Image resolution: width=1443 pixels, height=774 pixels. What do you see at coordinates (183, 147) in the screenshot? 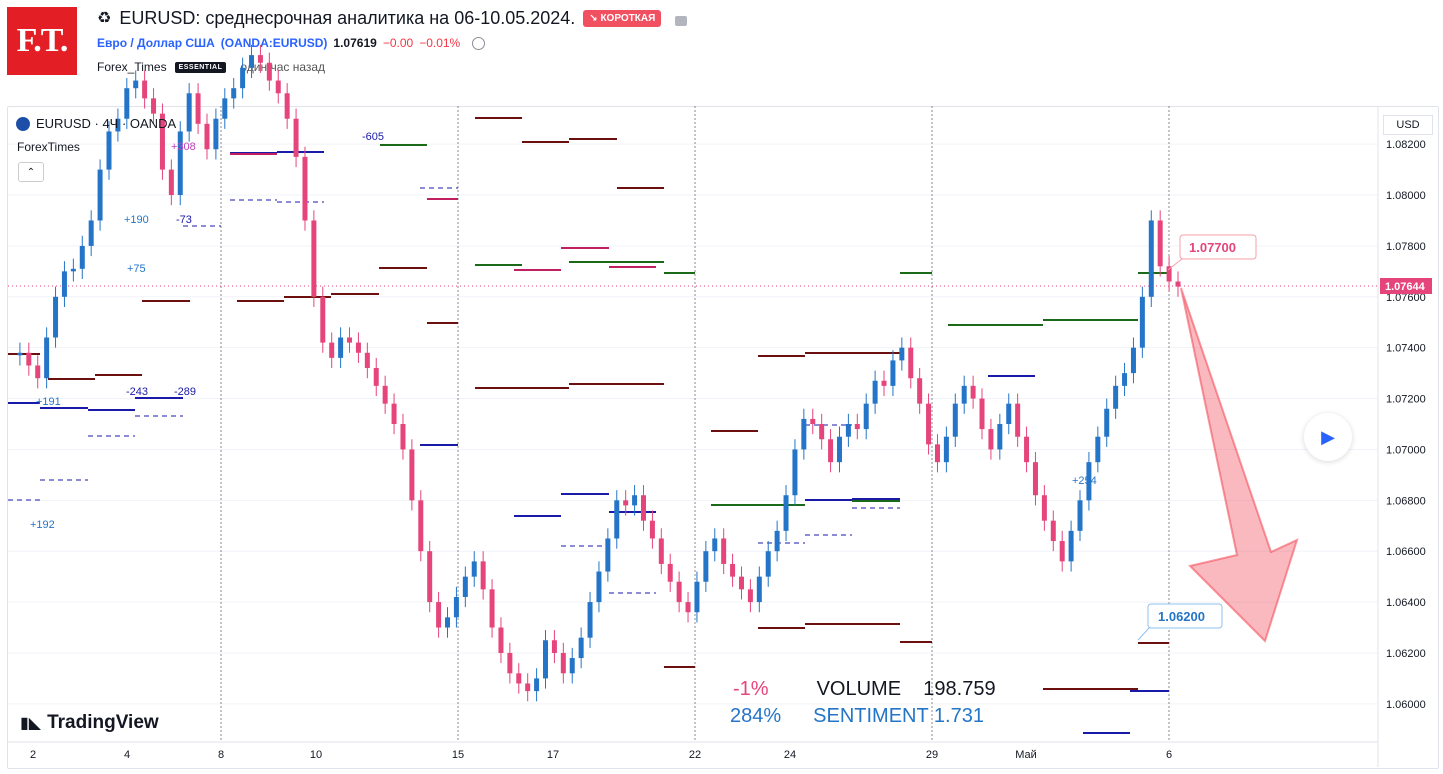
I see `annotation-label: +308` at bounding box center [183, 147].